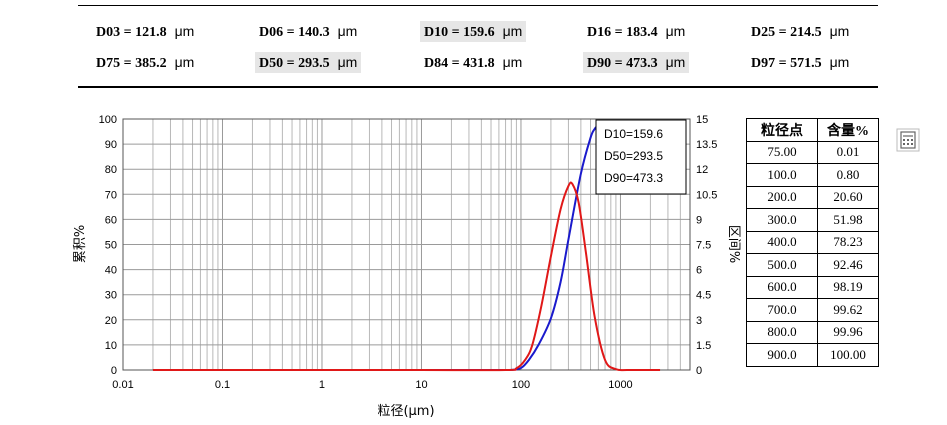 The height and width of the screenshot is (425, 947). I want to click on legend-box, so click(641, 157).